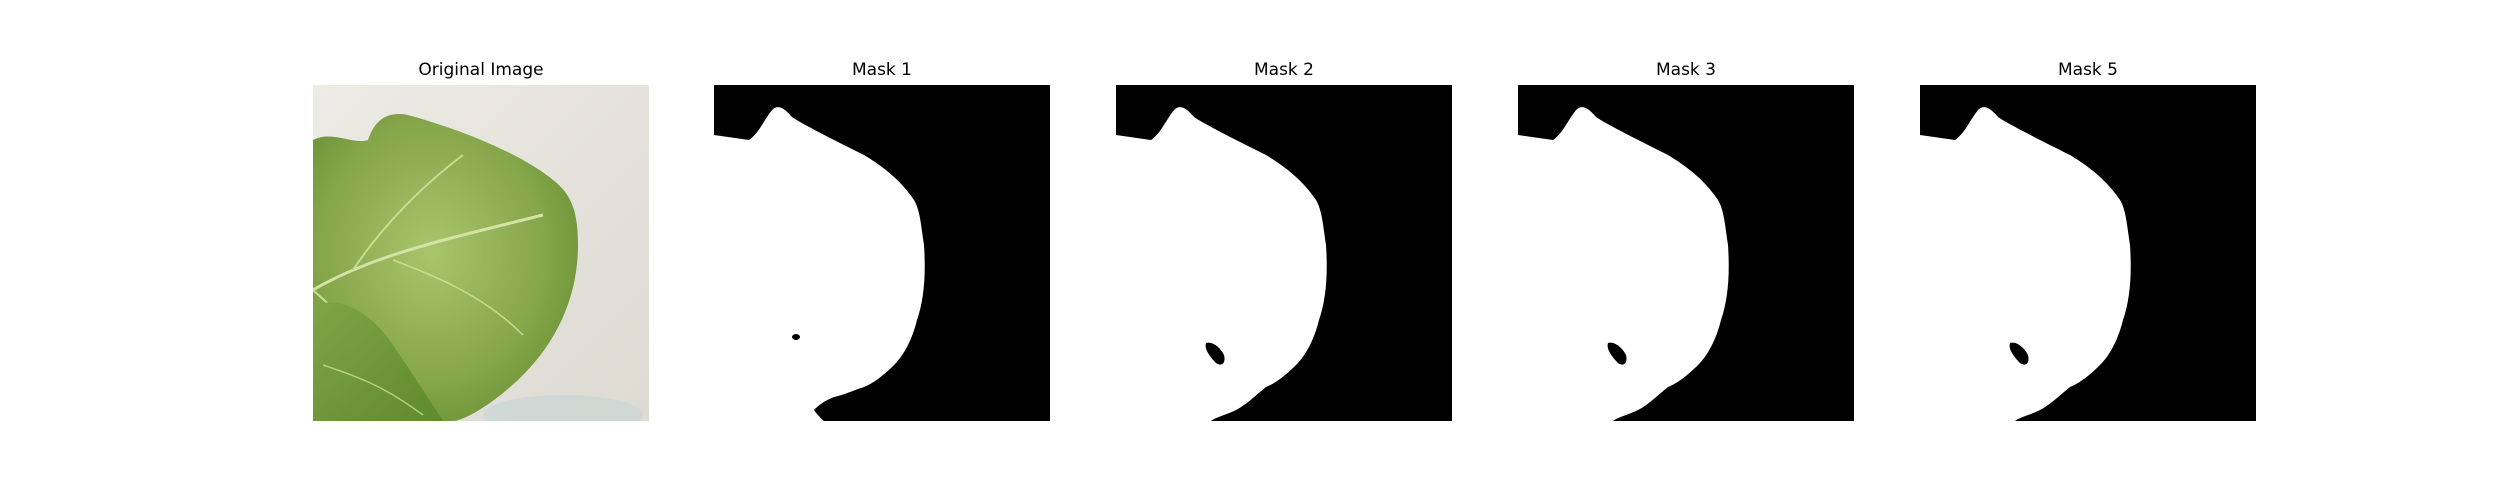  What do you see at coordinates (481, 253) in the screenshot?
I see `original-leaf-photo` at bounding box center [481, 253].